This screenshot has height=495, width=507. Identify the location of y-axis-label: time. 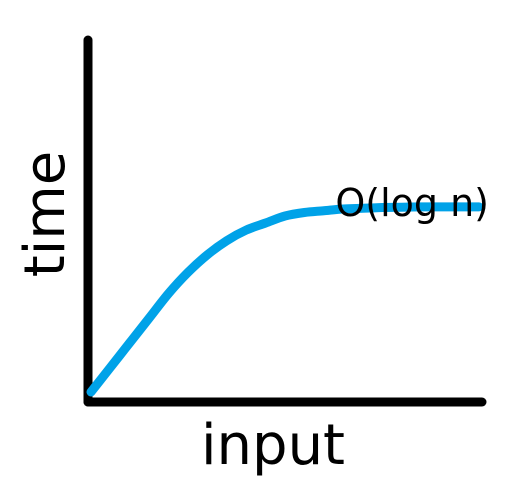
(45, 214).